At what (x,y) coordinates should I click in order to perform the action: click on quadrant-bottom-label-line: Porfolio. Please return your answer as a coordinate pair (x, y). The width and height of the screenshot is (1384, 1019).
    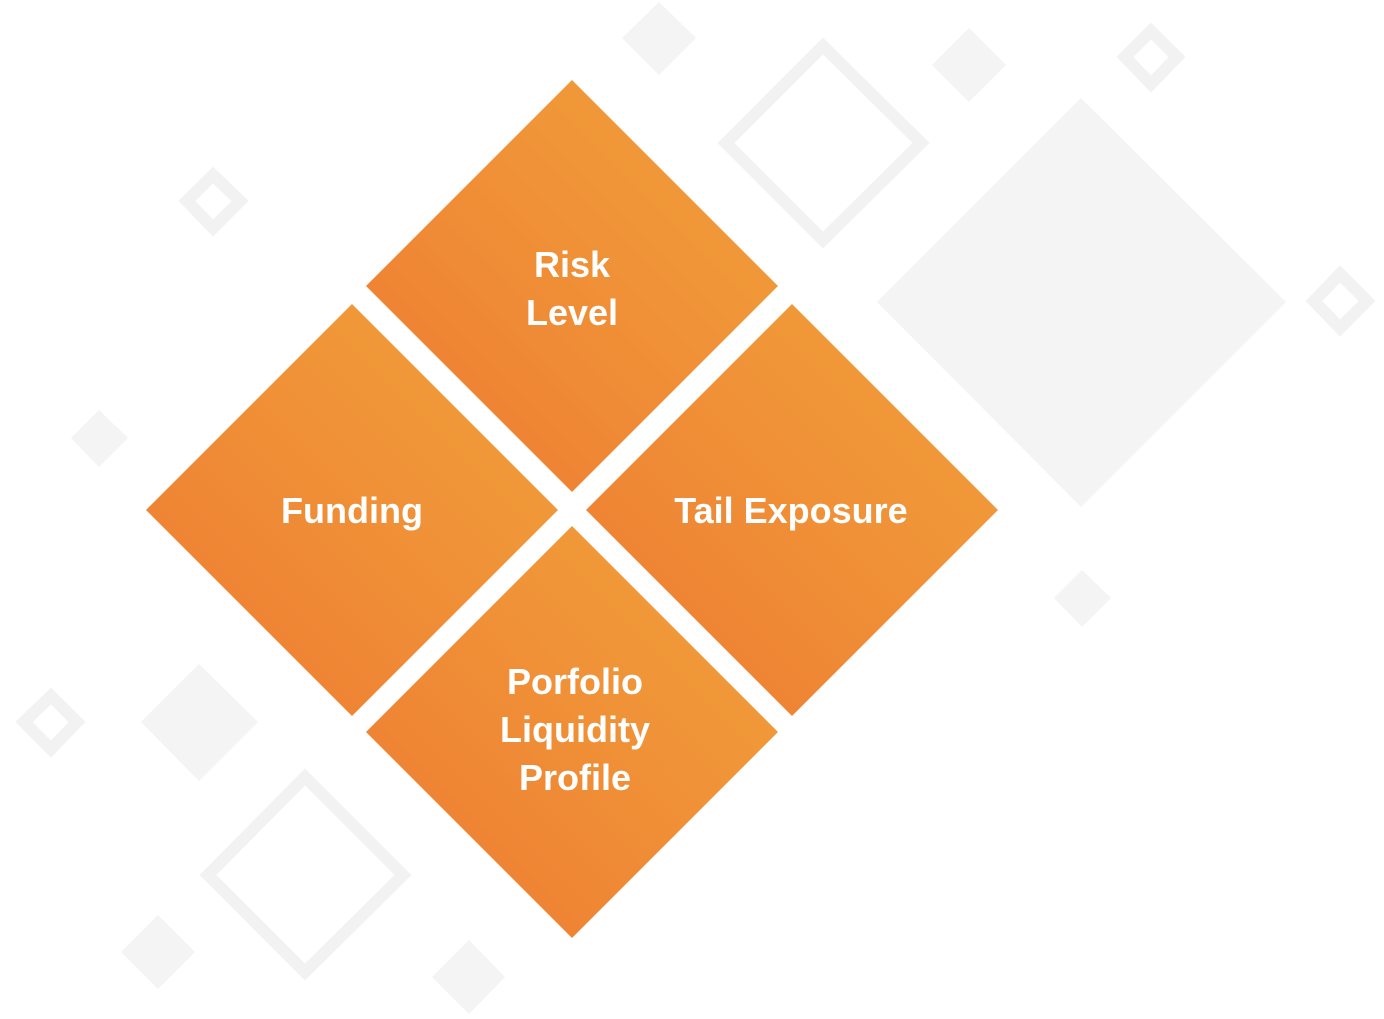
    Looking at the image, I should click on (575, 681).